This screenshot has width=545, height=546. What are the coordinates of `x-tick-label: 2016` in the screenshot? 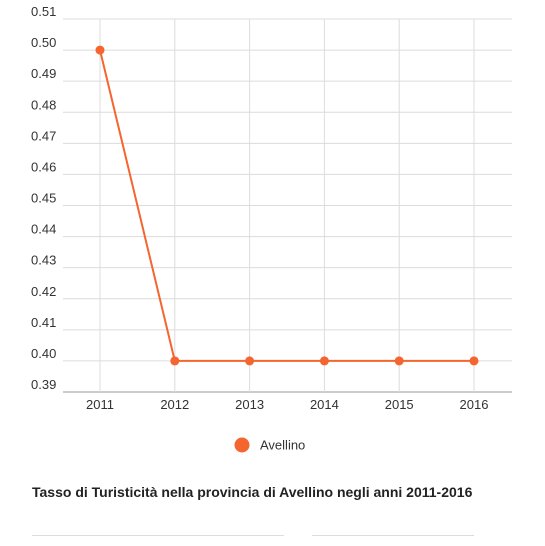 It's located at (474, 404).